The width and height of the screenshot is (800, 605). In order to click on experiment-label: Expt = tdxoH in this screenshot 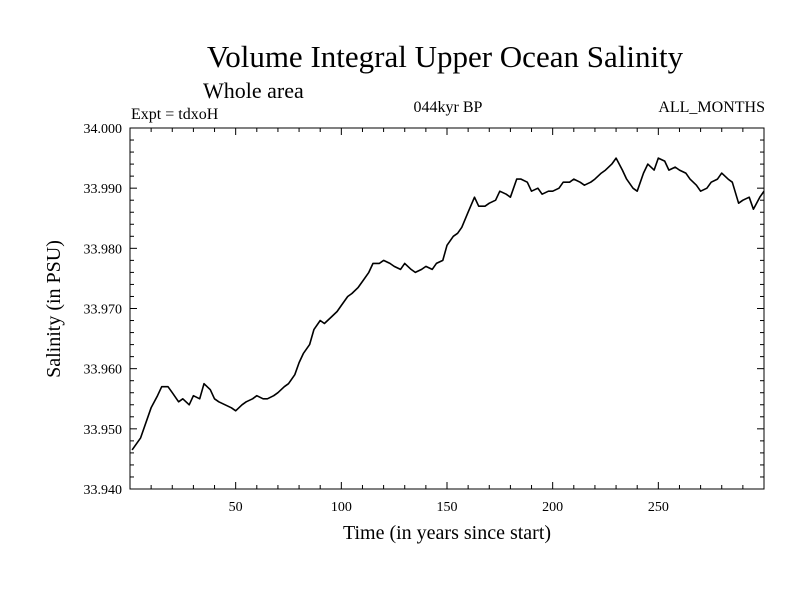, I will do `click(175, 114)`.